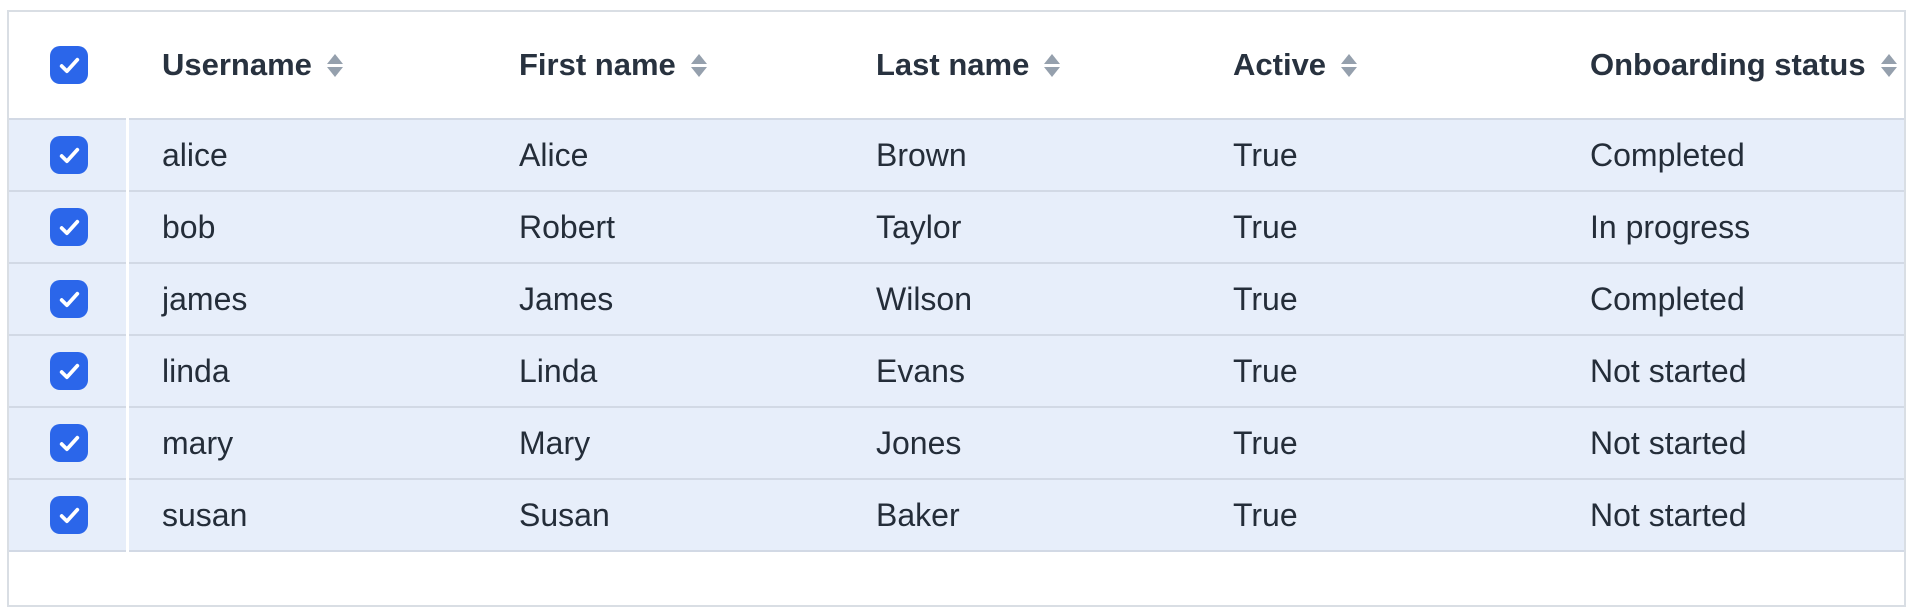 The height and width of the screenshot is (614, 1920). What do you see at coordinates (558, 370) in the screenshot?
I see `cell-first-name: Linda` at bounding box center [558, 370].